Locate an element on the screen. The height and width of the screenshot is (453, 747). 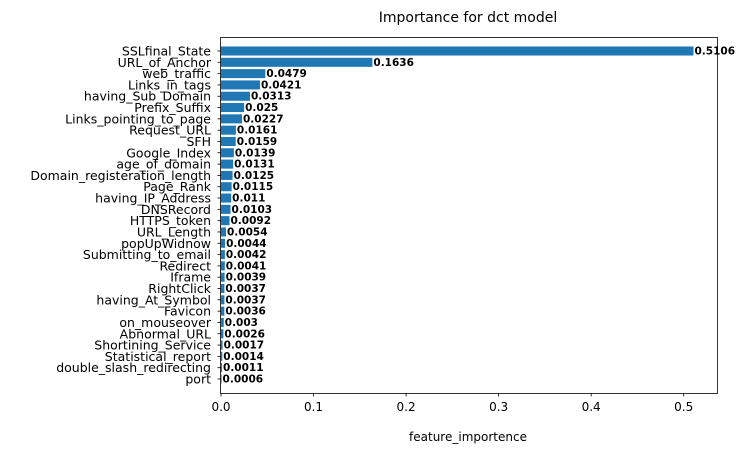
value-label: 0.0139 is located at coordinates (255, 153).